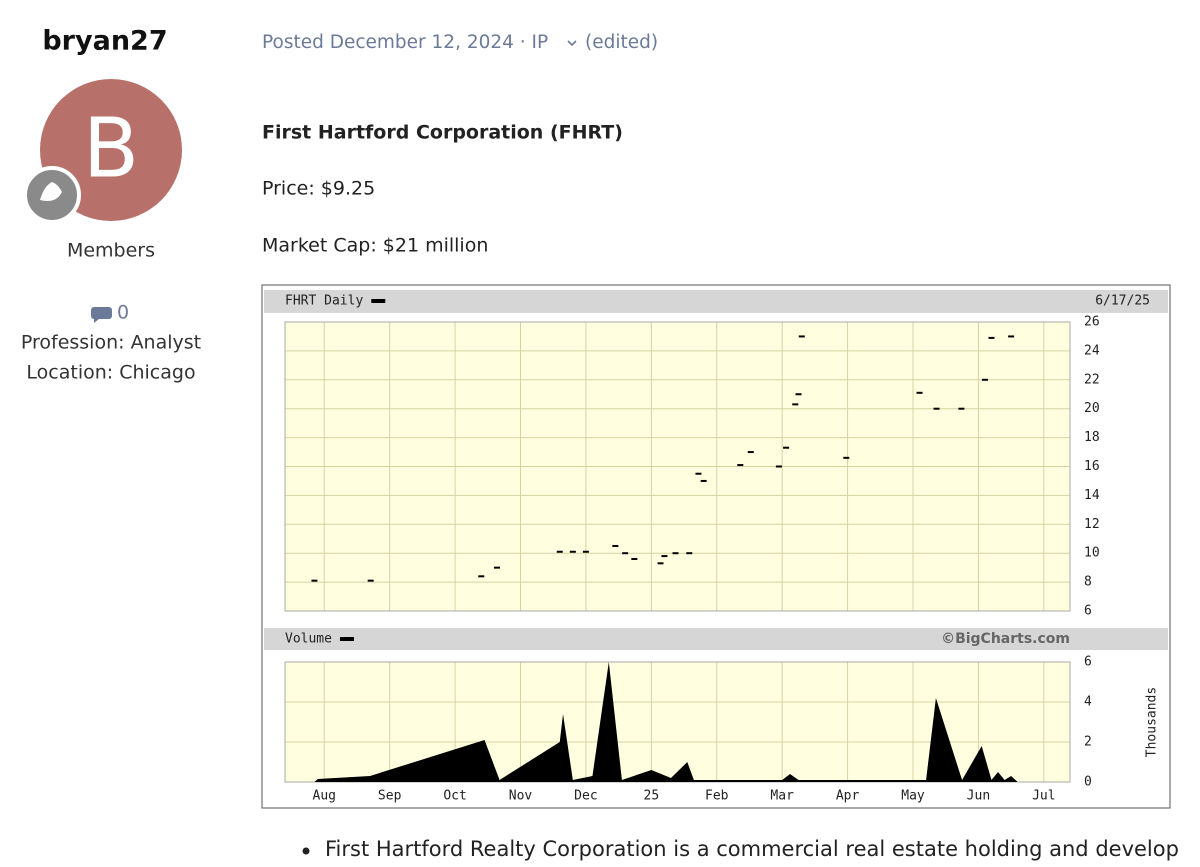  I want to click on y-tick-label: 26, so click(1092, 322).